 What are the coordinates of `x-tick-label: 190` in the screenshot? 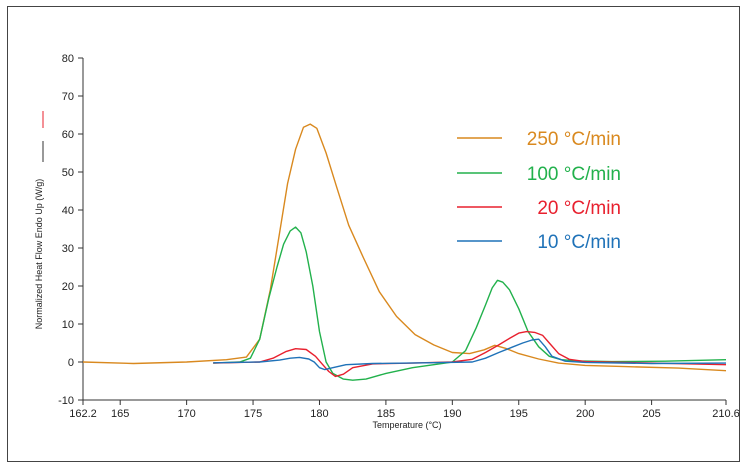 It's located at (452, 414).